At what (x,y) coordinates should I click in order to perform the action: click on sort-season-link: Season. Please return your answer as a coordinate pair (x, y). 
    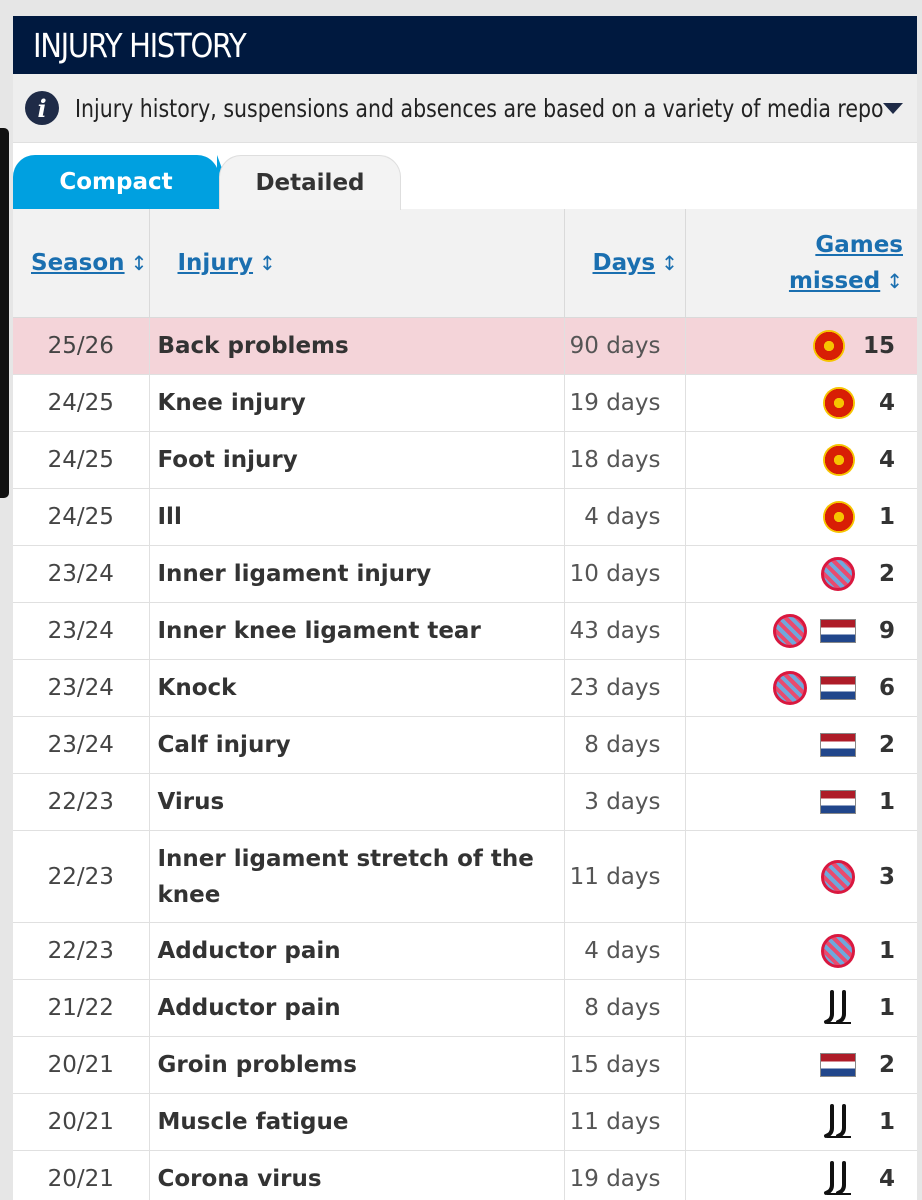
    Looking at the image, I should click on (78, 263).